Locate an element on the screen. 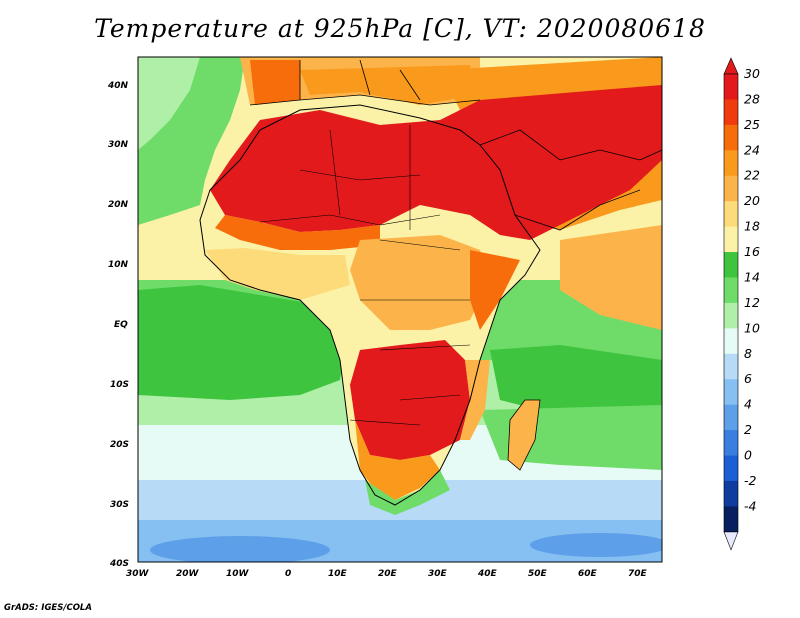 The height and width of the screenshot is (618, 800). cold-patch-southwest is located at coordinates (240, 549).